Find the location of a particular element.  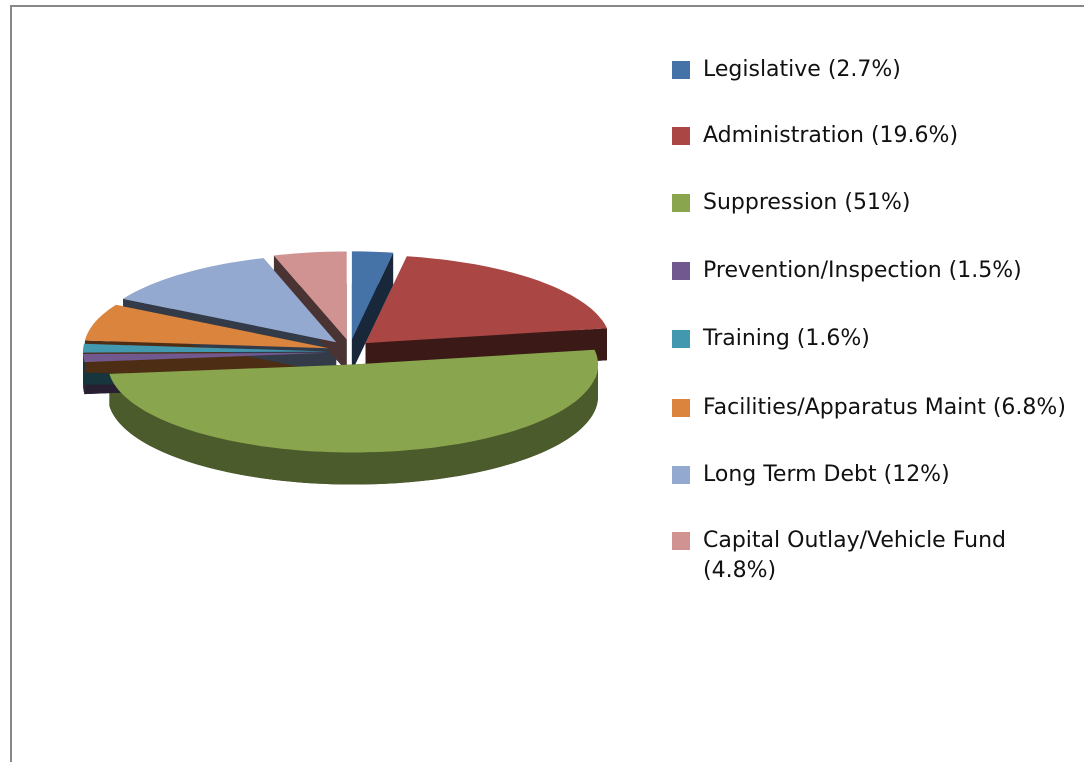

legend-item: Capital Outlay/Vehicle Fund (4.8%) is located at coordinates (872, 556).